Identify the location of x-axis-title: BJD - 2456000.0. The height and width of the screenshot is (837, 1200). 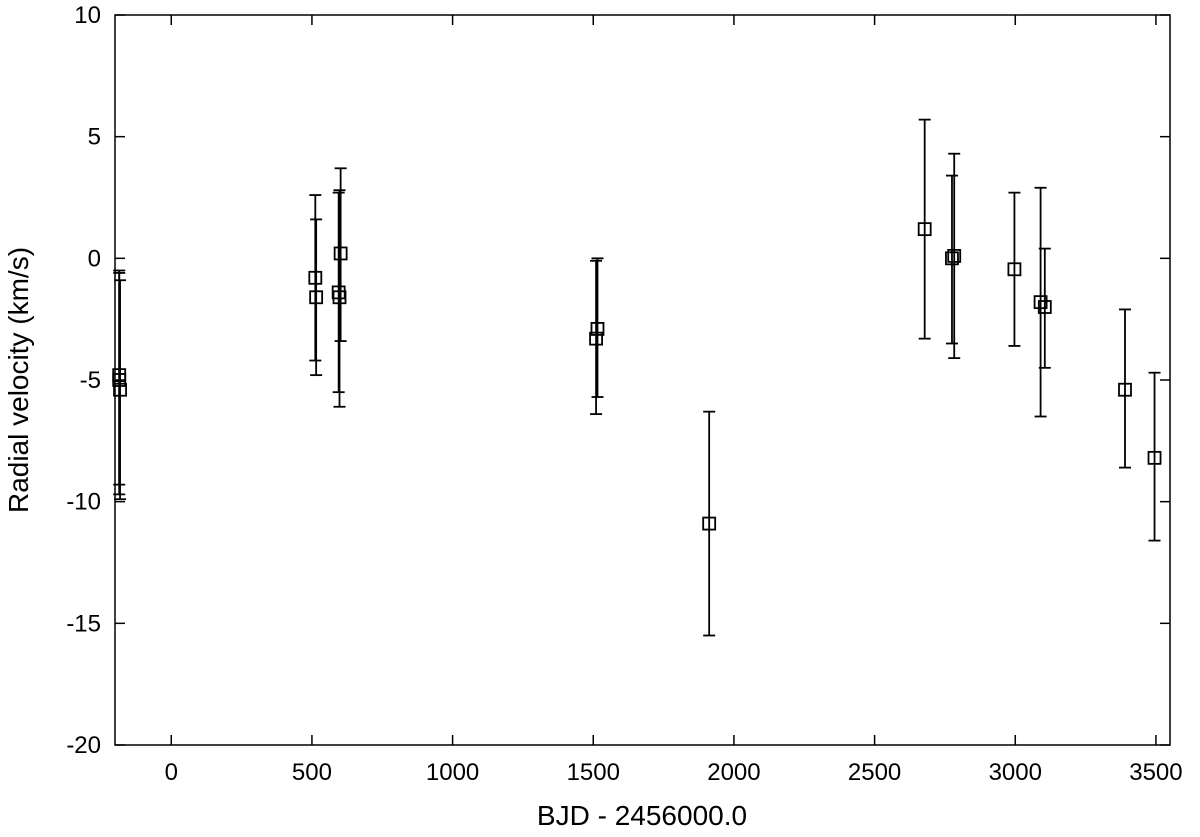
(642, 815).